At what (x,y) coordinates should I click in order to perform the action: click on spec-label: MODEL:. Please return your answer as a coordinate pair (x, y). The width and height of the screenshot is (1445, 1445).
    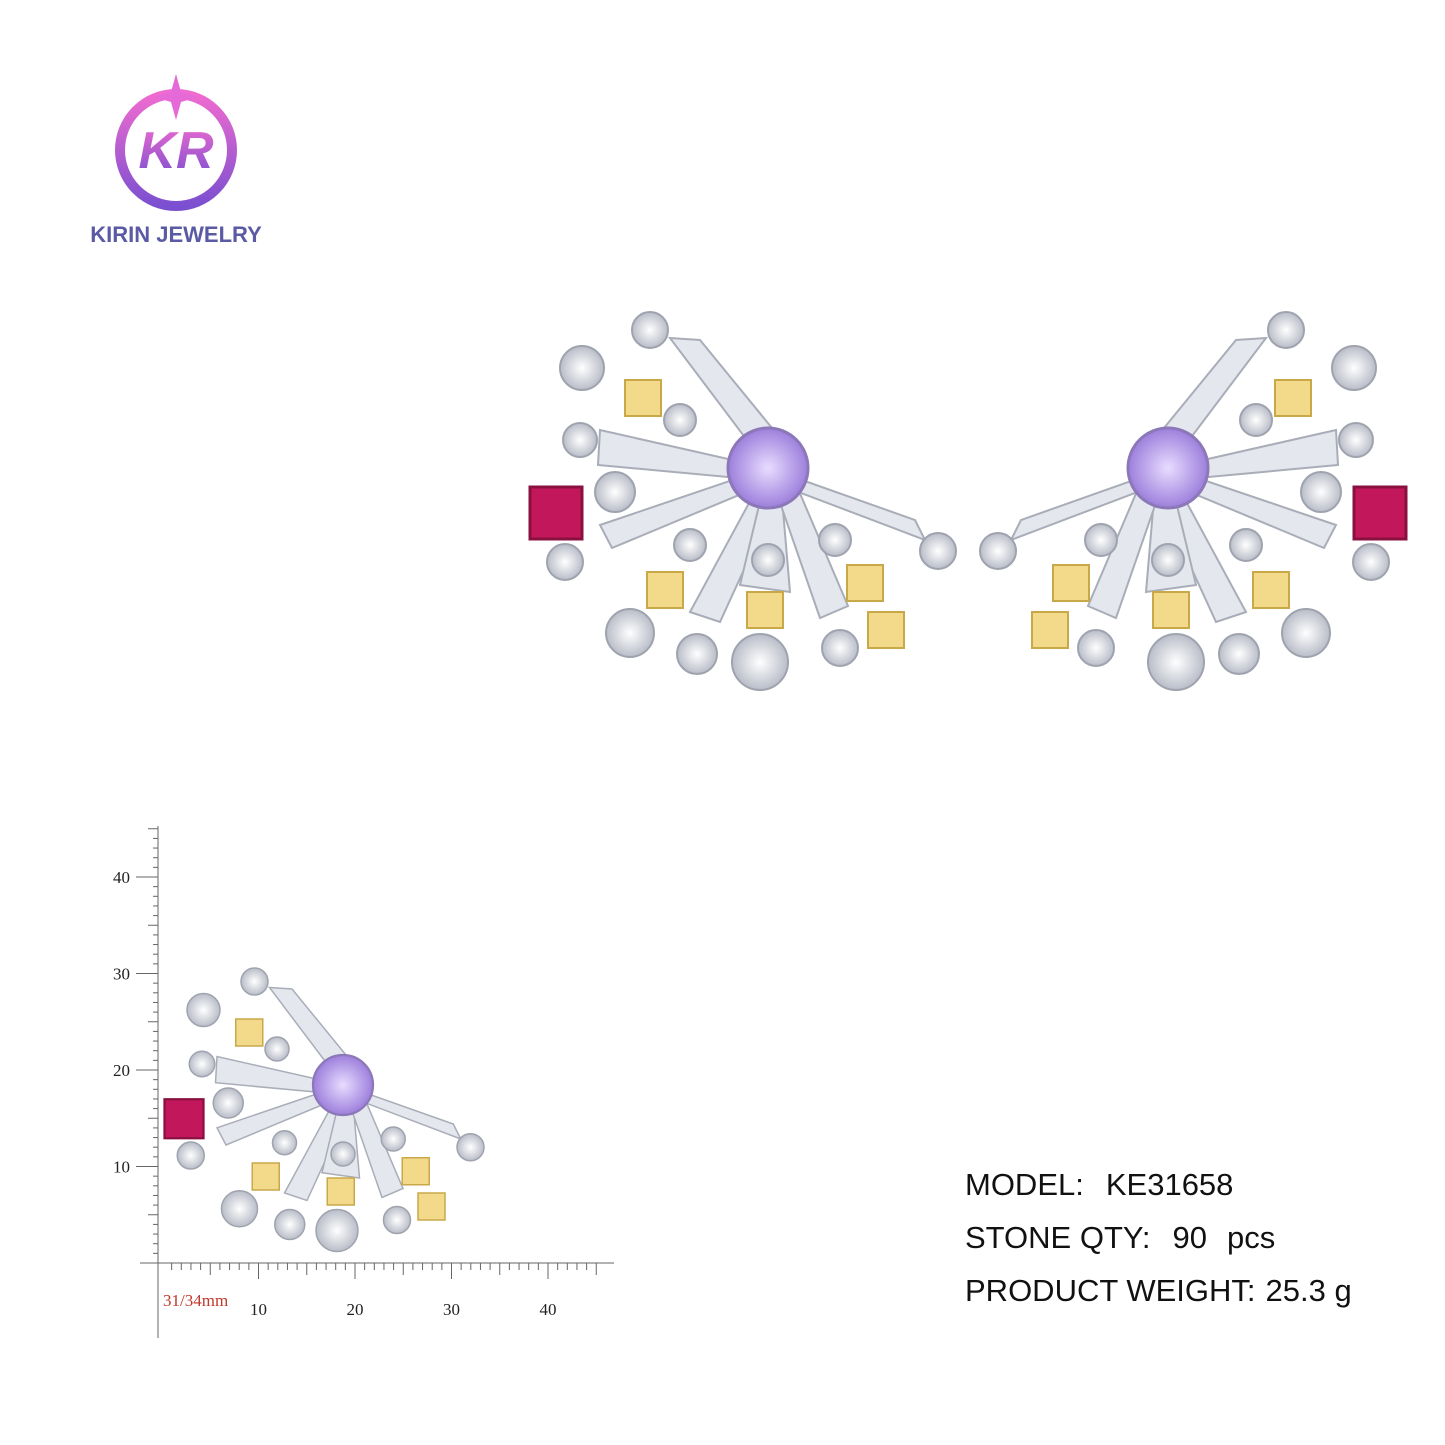
    Looking at the image, I should click on (1024, 1184).